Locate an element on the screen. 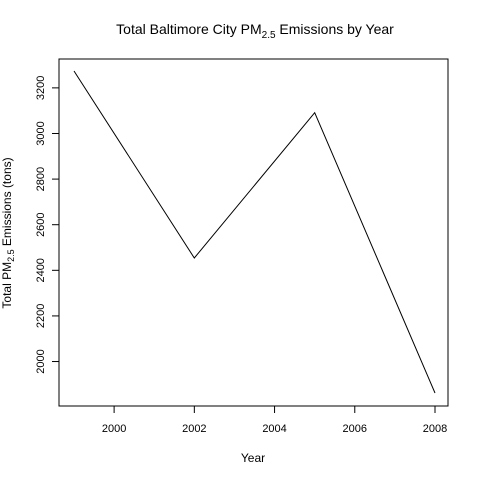 This screenshot has width=480, height=480. x-axis: 2000 2002 2004 2006 2008 is located at coordinates (274, 420).